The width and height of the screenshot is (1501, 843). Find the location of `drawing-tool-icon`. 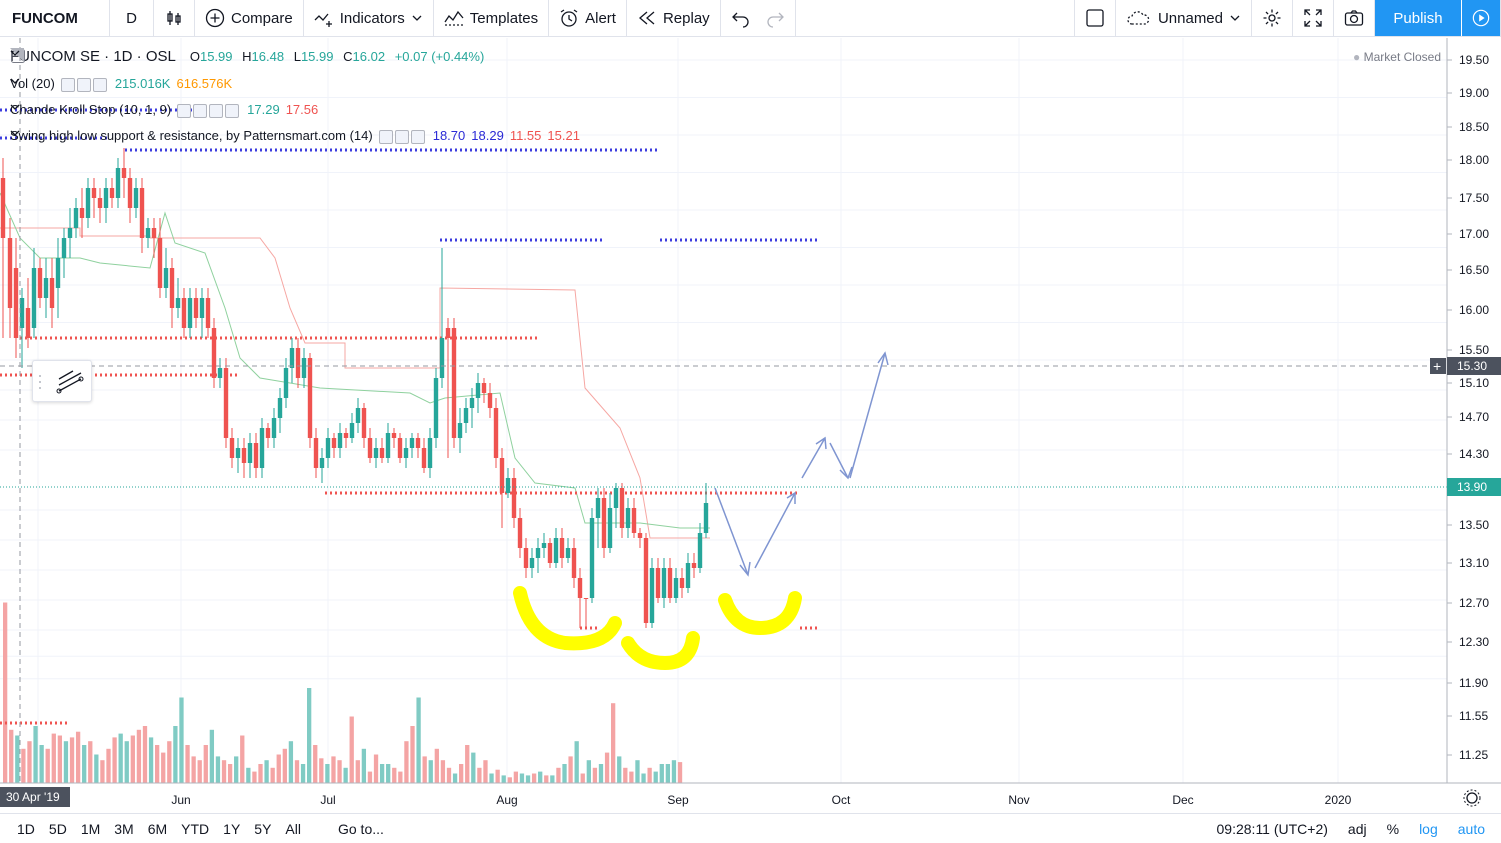

drawing-tool-icon is located at coordinates (63, 382).